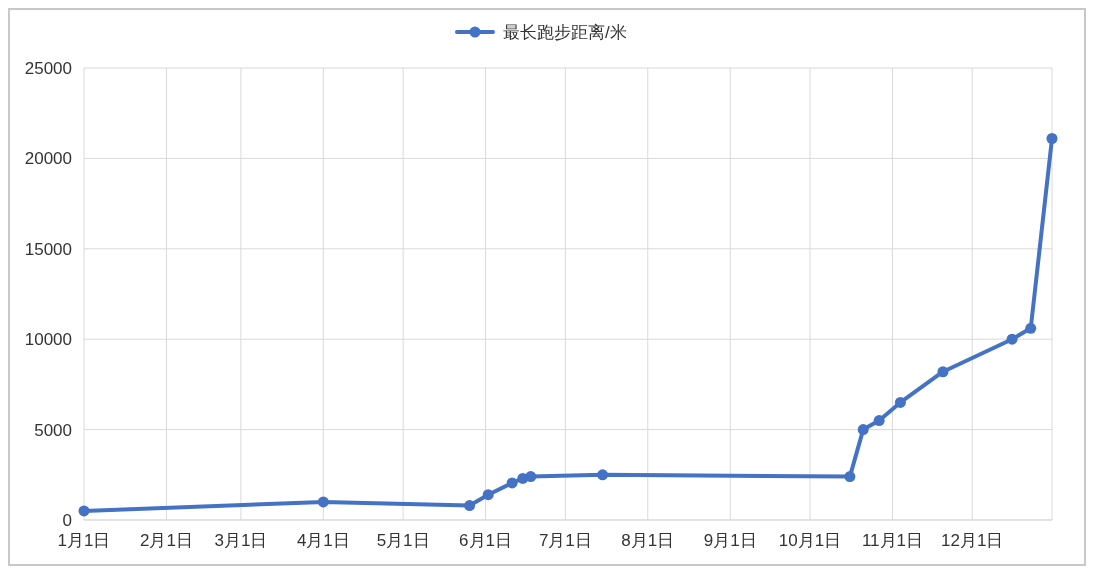 This screenshot has width=1094, height=574. Describe the element at coordinates (166, 540) in the screenshot. I see `x-tick-label: 2月1日` at that location.